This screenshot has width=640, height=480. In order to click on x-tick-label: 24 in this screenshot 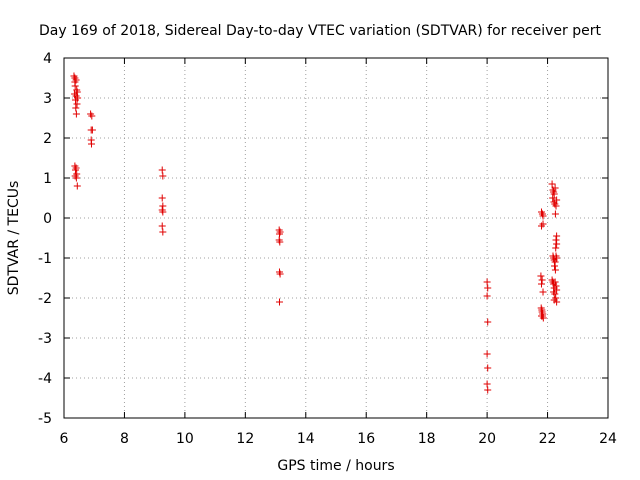, I will do `click(608, 439)`.